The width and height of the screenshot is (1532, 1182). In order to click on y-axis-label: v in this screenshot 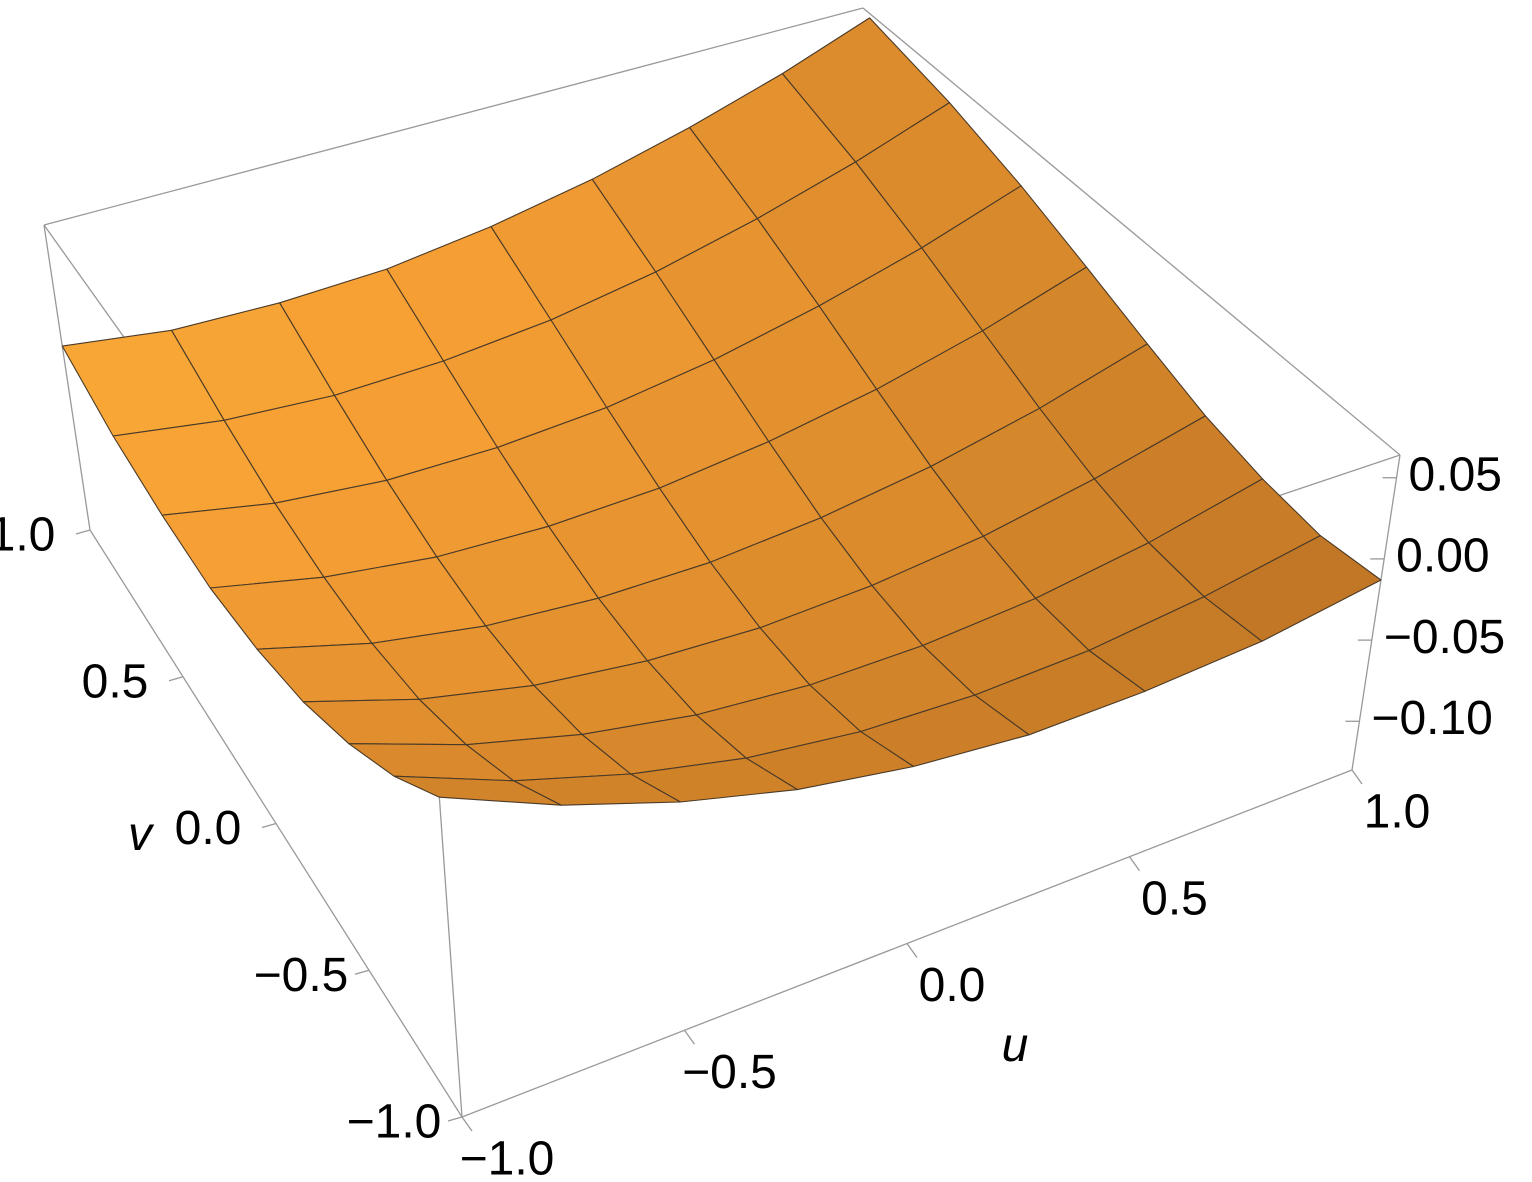, I will do `click(141, 834)`.